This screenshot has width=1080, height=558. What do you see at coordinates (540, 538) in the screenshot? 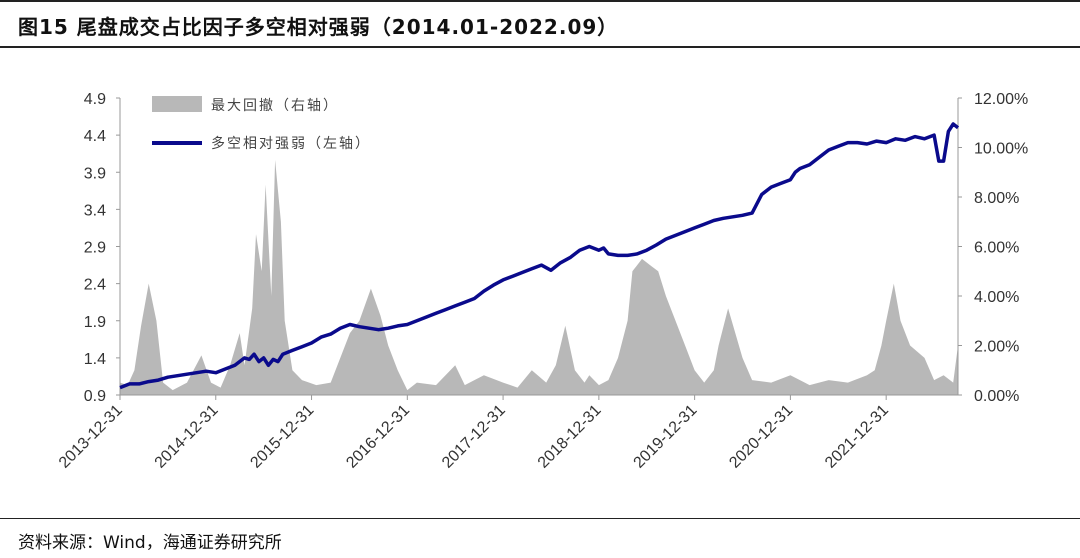
I see `footer: 资料来源：Wind，海通证券研究所` at bounding box center [540, 538].